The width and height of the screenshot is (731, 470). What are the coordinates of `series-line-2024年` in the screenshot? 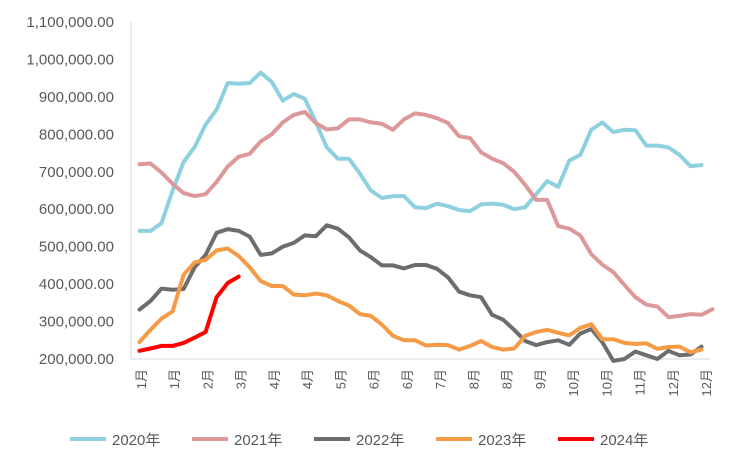 It's located at (189, 313).